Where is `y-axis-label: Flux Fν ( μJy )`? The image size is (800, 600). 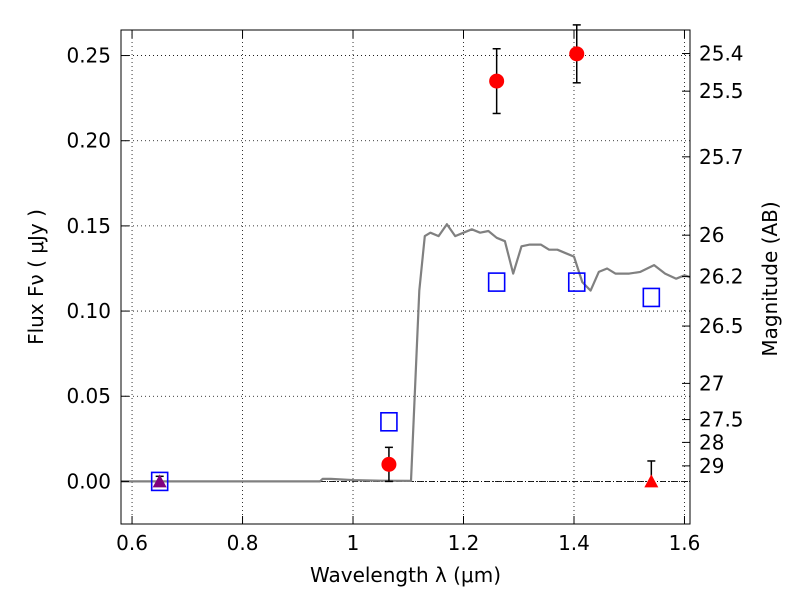 y-axis-label: Flux Fν ( μJy ) is located at coordinates (36, 277).